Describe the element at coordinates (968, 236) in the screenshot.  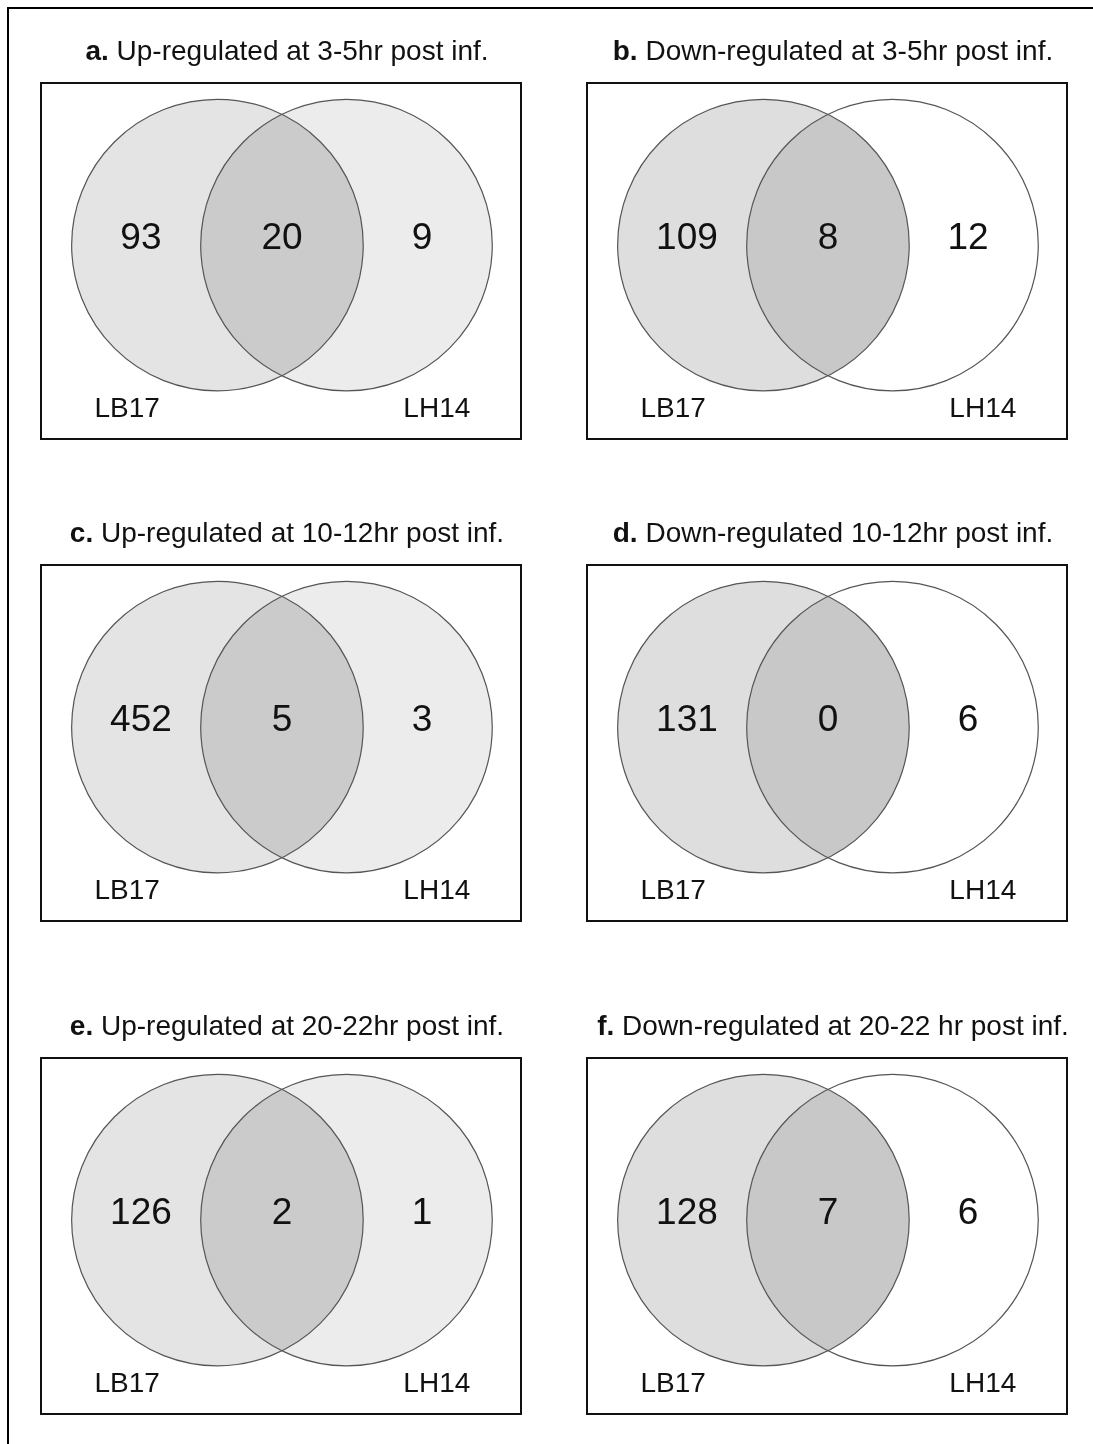
I see `data-label: 12` at that location.